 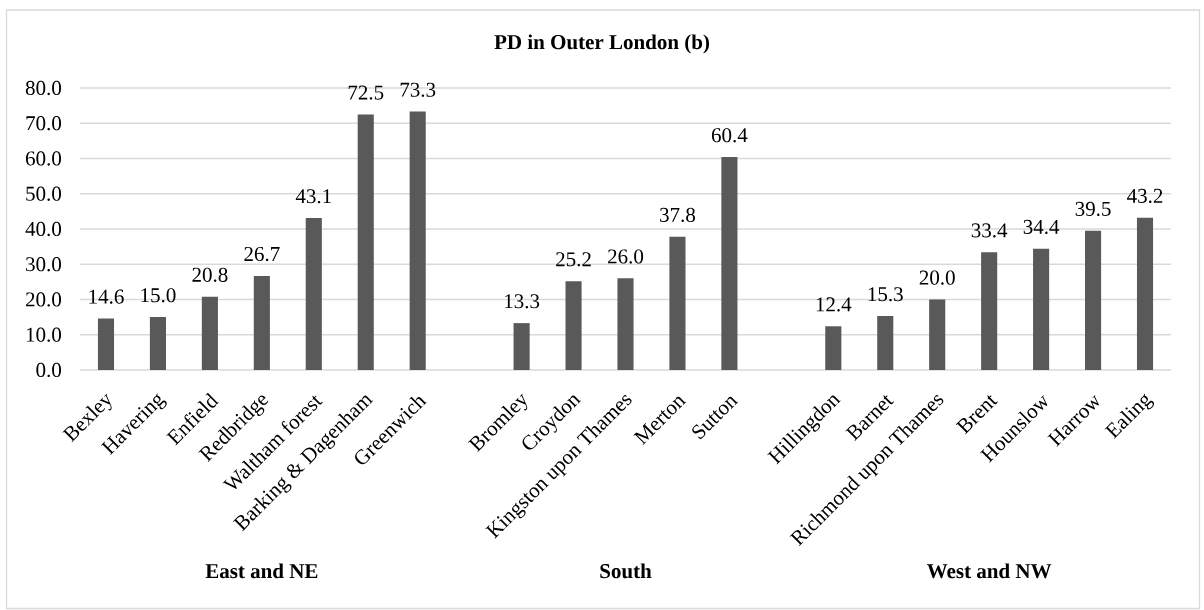 What do you see at coordinates (626, 256) in the screenshot?
I see `data-label: 26.0` at bounding box center [626, 256].